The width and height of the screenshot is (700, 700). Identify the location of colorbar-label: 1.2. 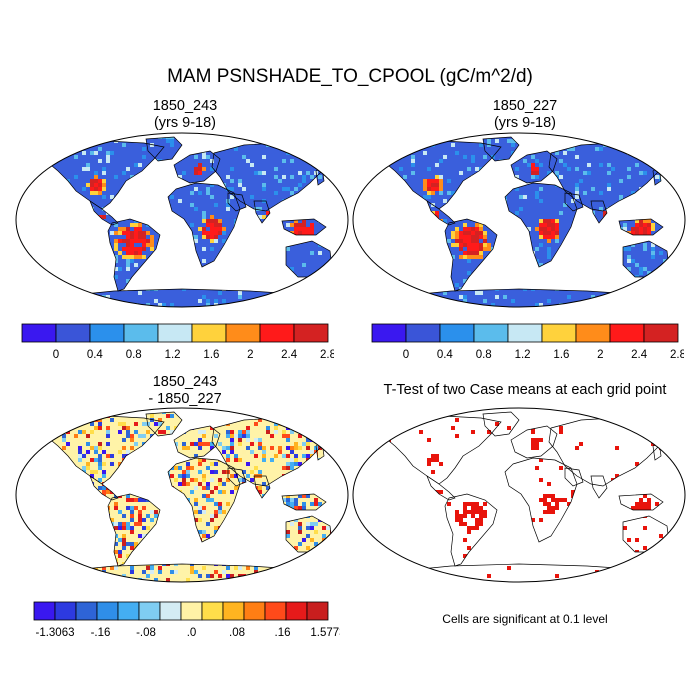
(173, 355).